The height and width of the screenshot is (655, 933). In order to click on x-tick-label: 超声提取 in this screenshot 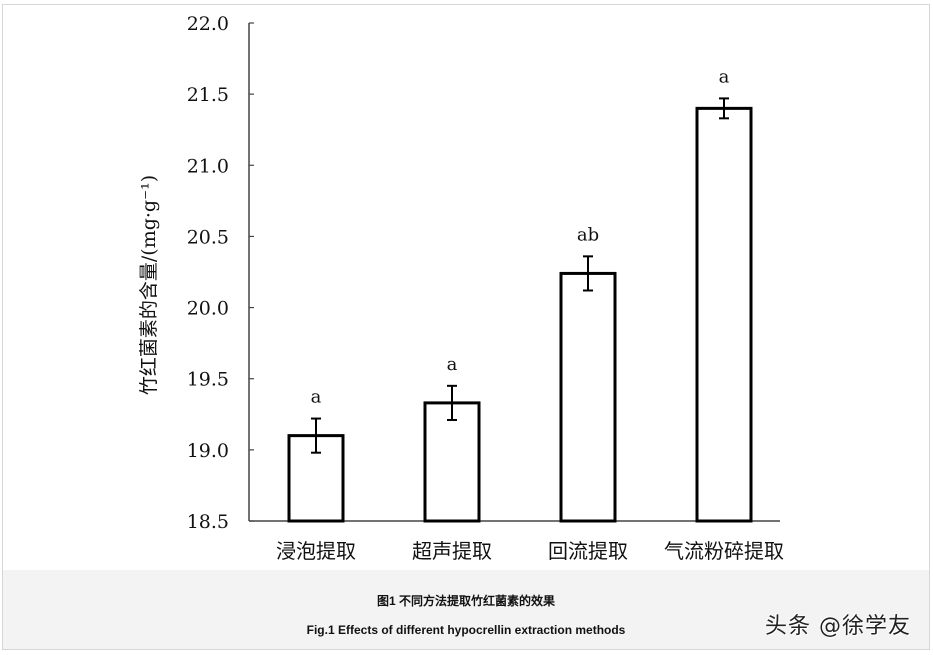, I will do `click(452, 551)`.